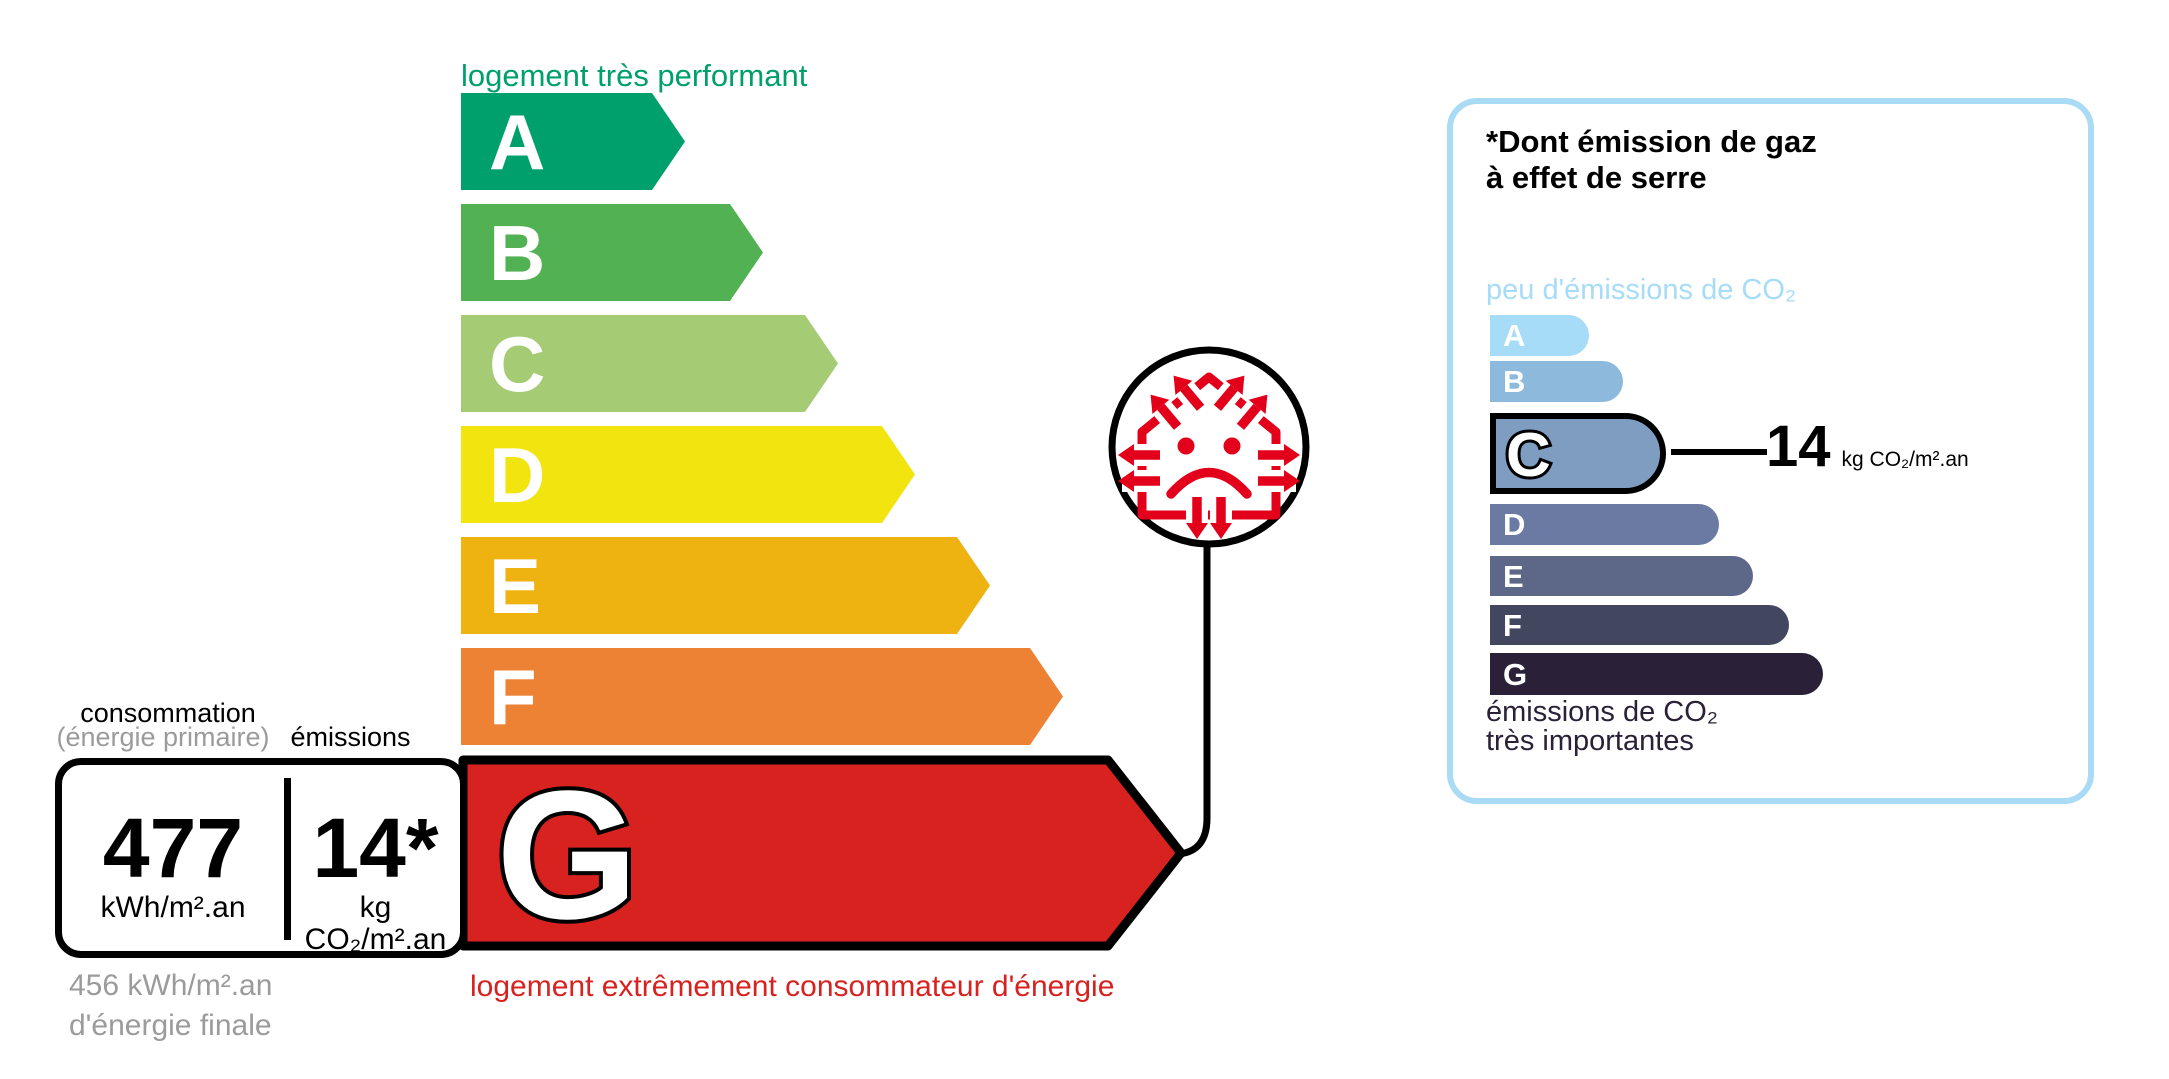  I want to click on energy-class-c-arrow: C, so click(649, 363).